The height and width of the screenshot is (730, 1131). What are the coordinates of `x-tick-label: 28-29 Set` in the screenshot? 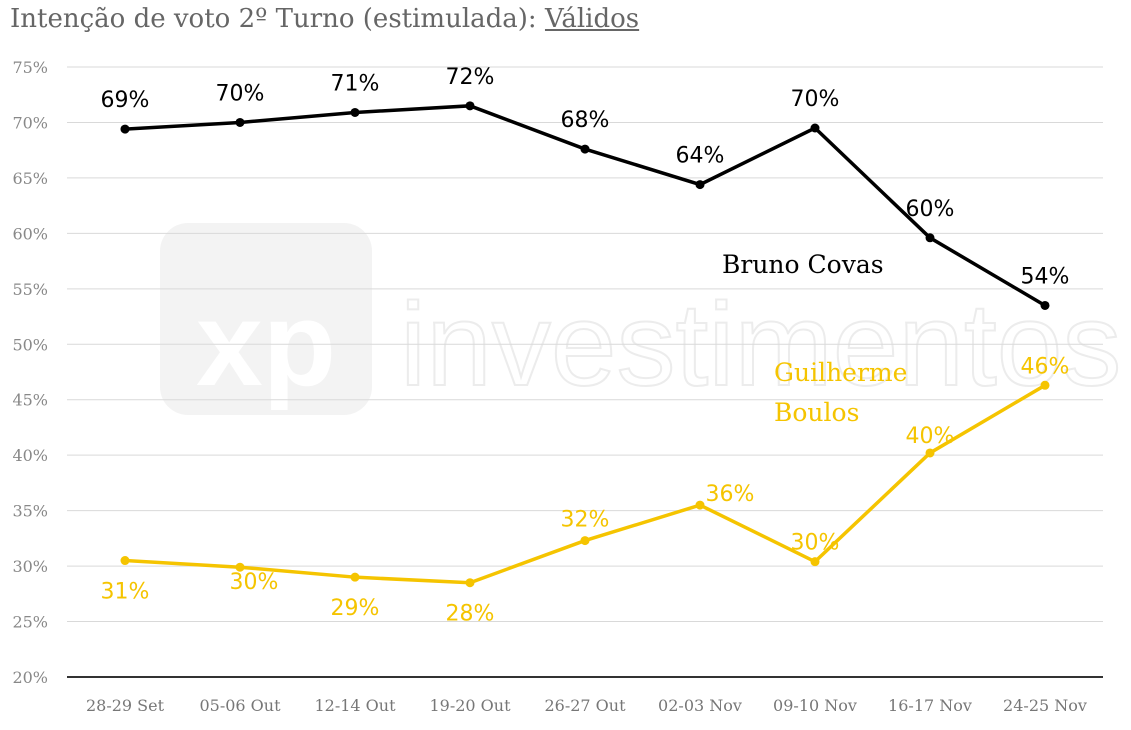 It's located at (125, 705).